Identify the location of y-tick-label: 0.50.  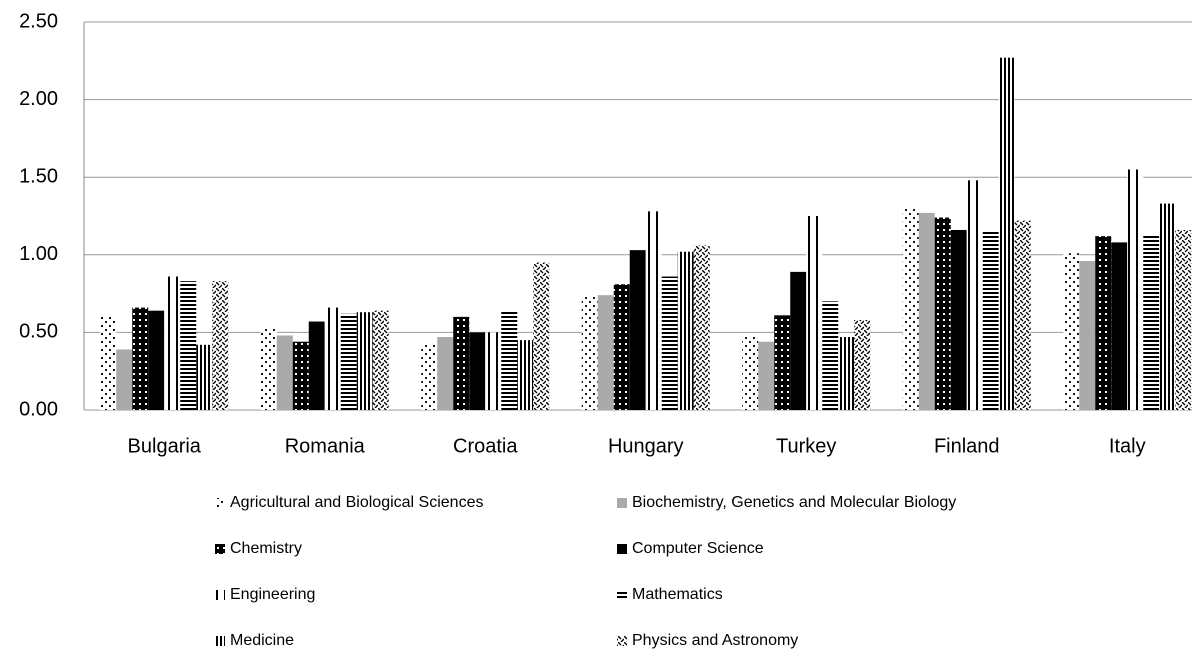
(38, 332).